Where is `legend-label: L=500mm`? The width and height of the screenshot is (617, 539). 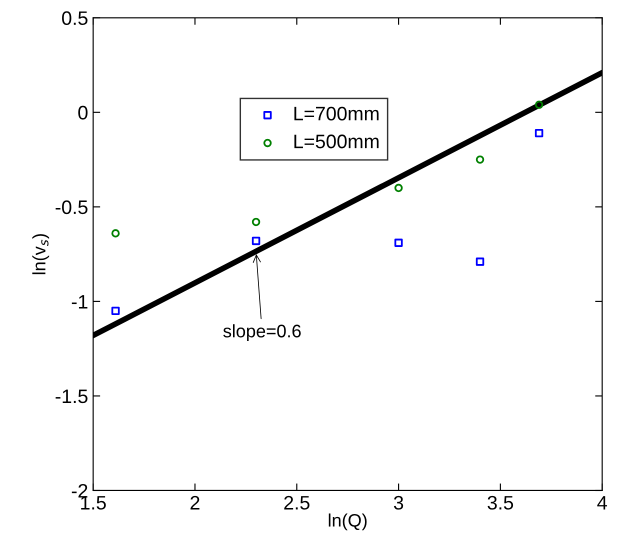 legend-label: L=500mm is located at coordinates (336, 141).